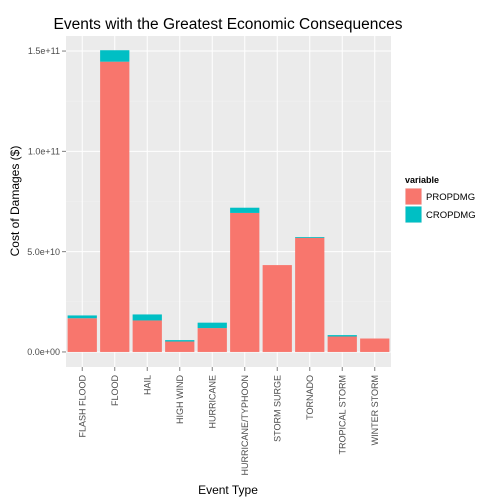 The image size is (504, 504). What do you see at coordinates (342, 344) in the screenshot?
I see `bar-propdmg-tropical-storm` at bounding box center [342, 344].